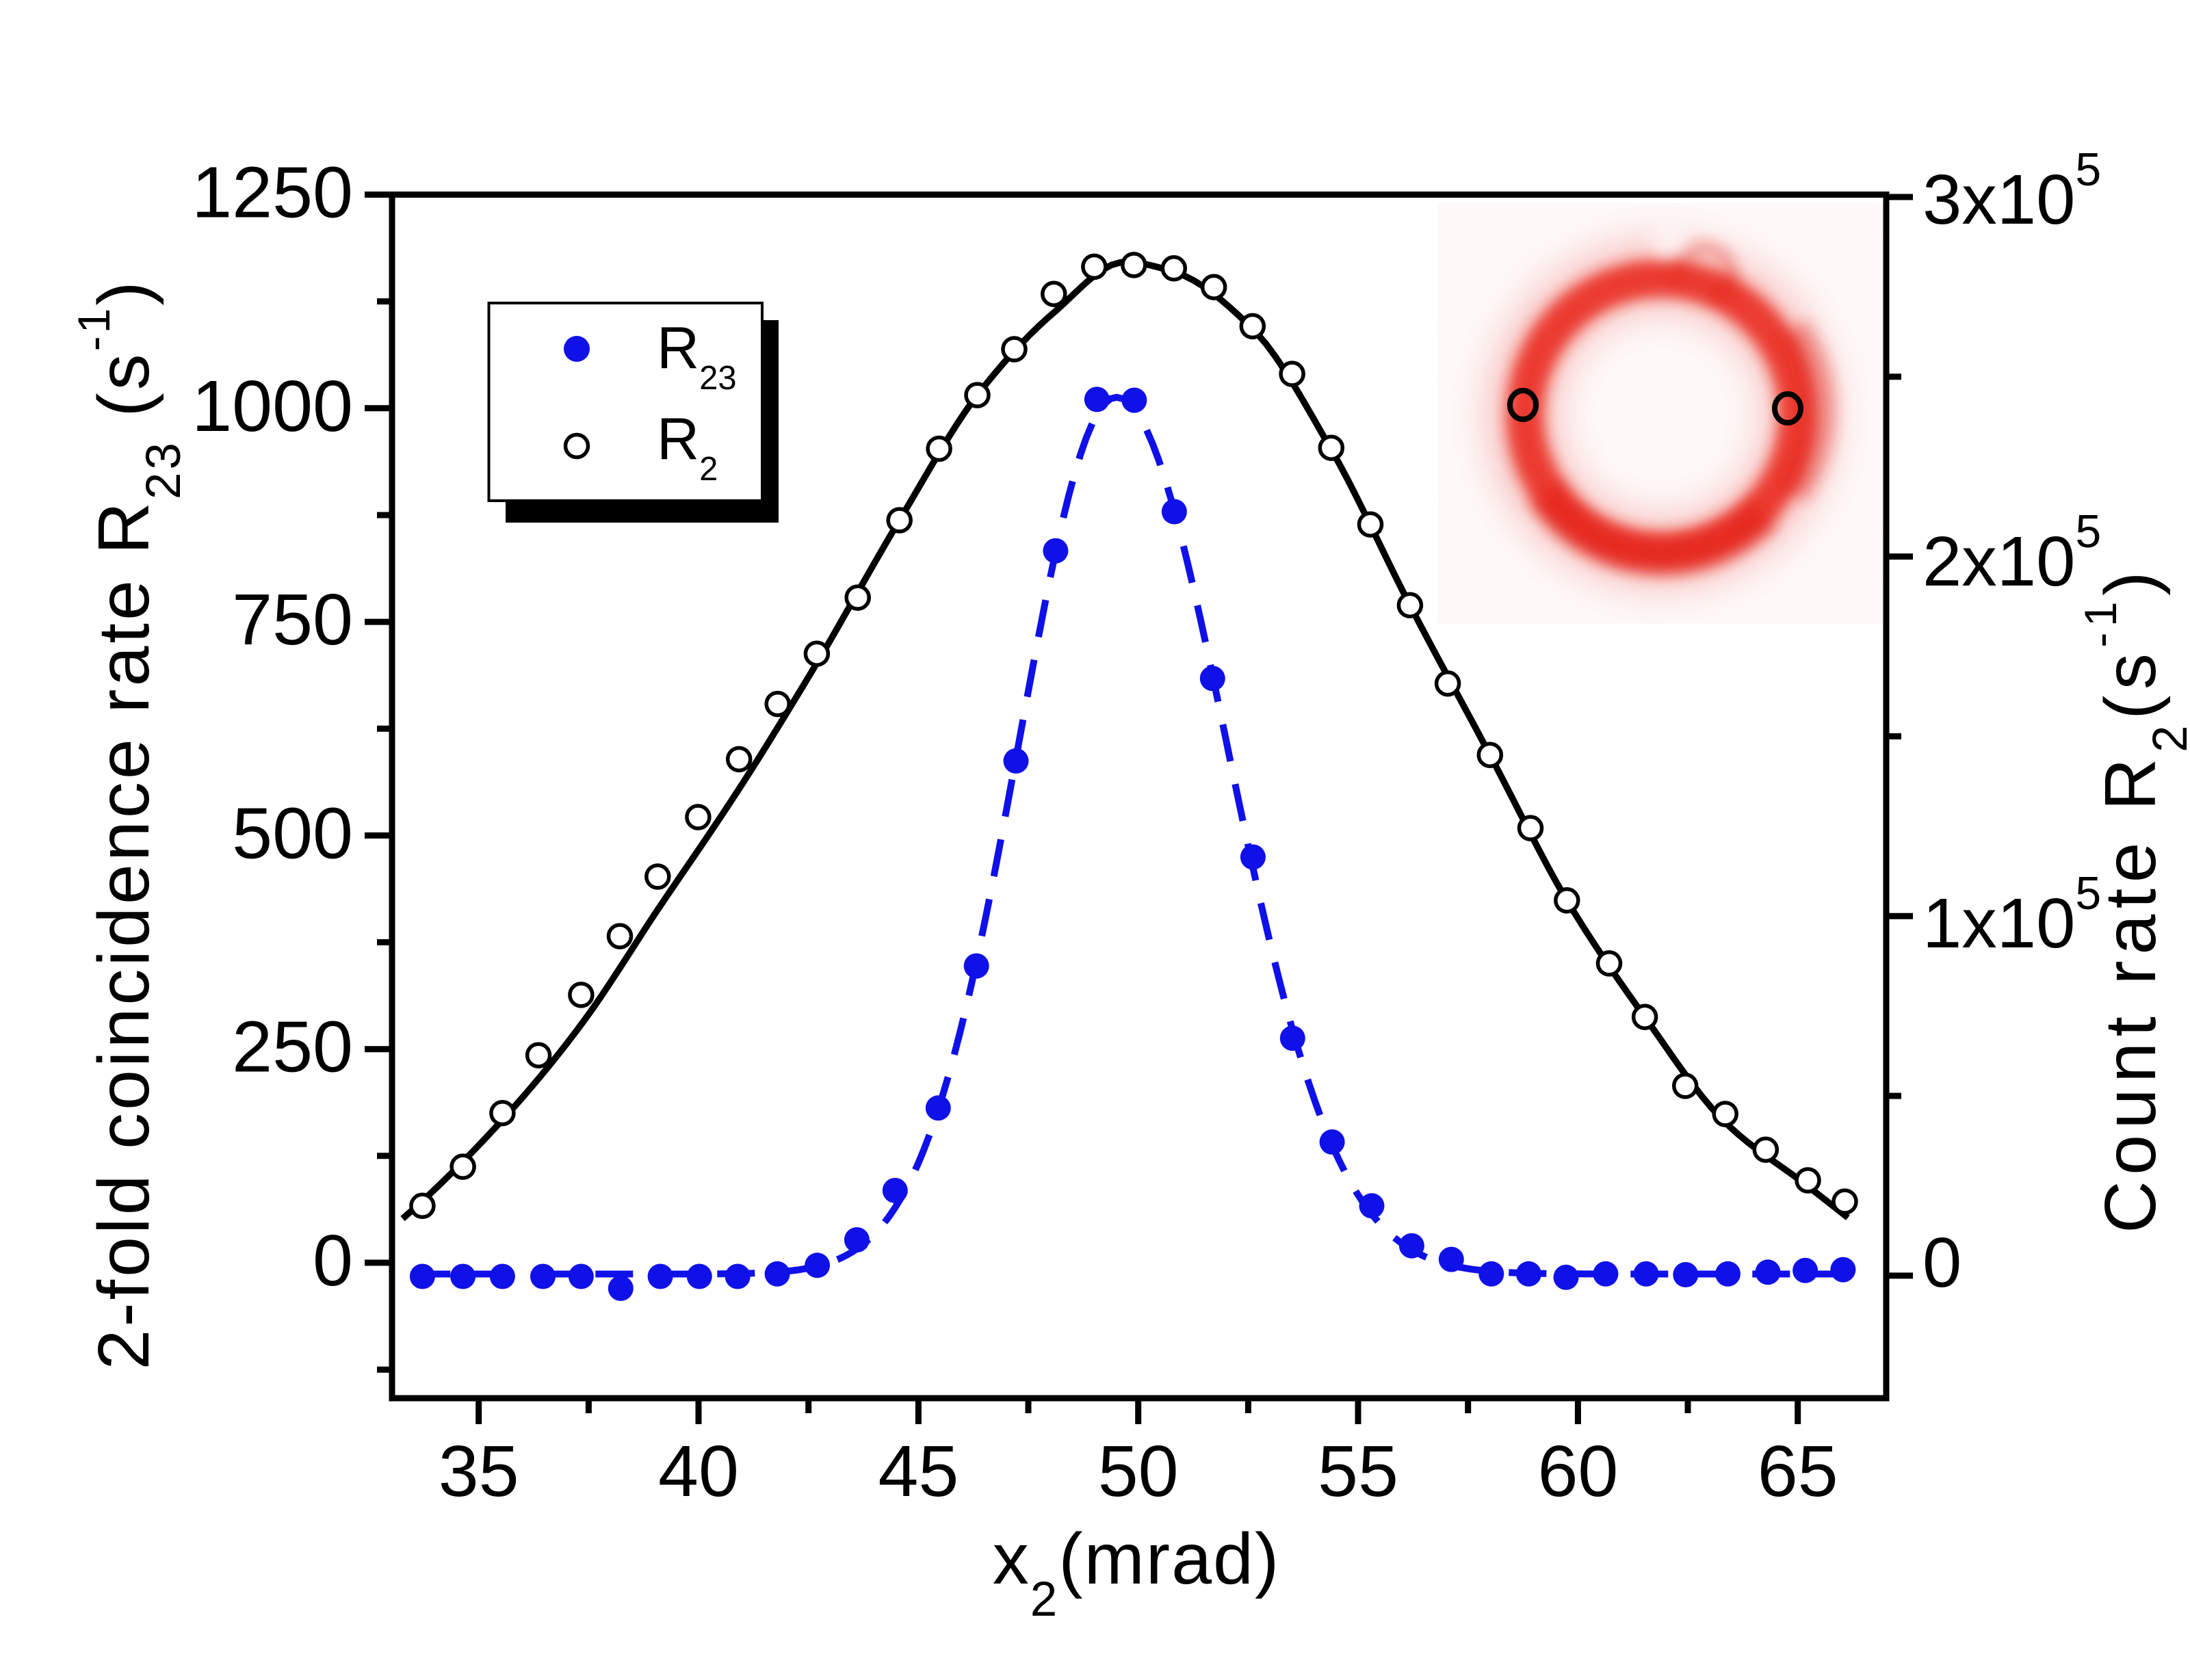 The height and width of the screenshot is (1680, 2190). Describe the element at coordinates (1138, 1471) in the screenshot. I see `svg-text: 50` at that location.